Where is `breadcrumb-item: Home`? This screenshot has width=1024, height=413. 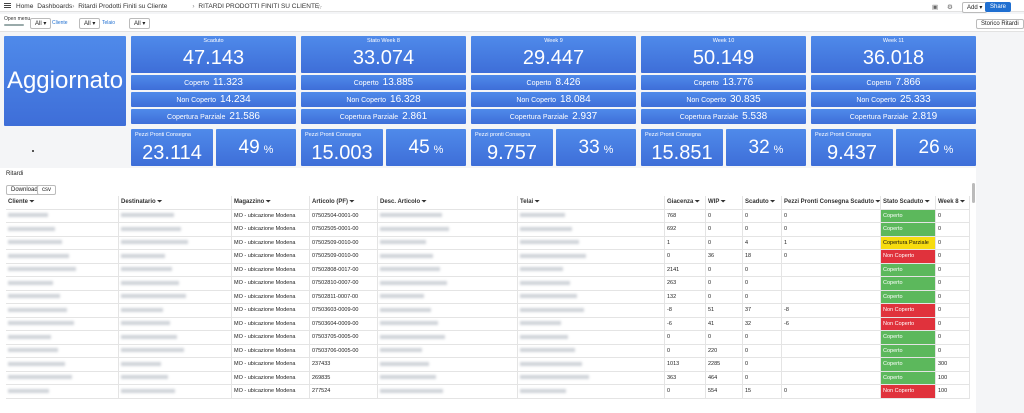
breadcrumb-item: Home is located at coordinates (25, 6).